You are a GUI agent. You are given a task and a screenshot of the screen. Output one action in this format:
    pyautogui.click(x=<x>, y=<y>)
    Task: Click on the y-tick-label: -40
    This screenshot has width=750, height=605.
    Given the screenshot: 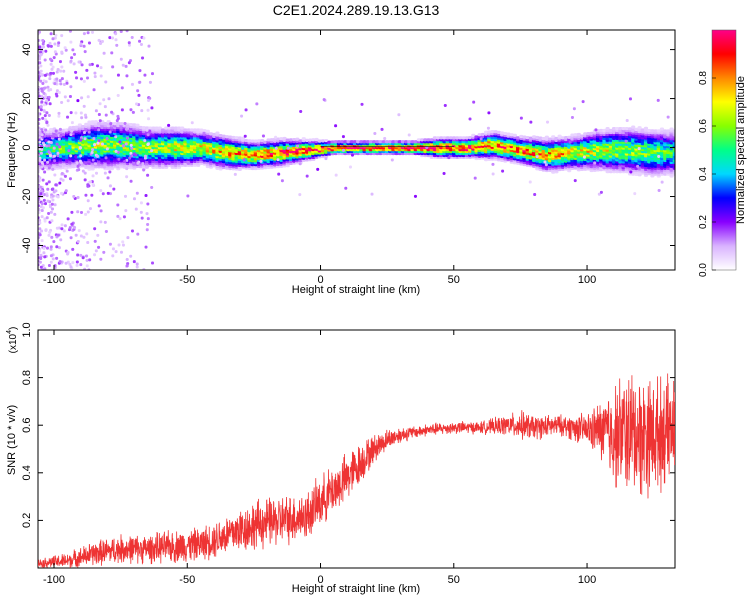 What is the action you would take?
    pyautogui.click(x=27, y=246)
    